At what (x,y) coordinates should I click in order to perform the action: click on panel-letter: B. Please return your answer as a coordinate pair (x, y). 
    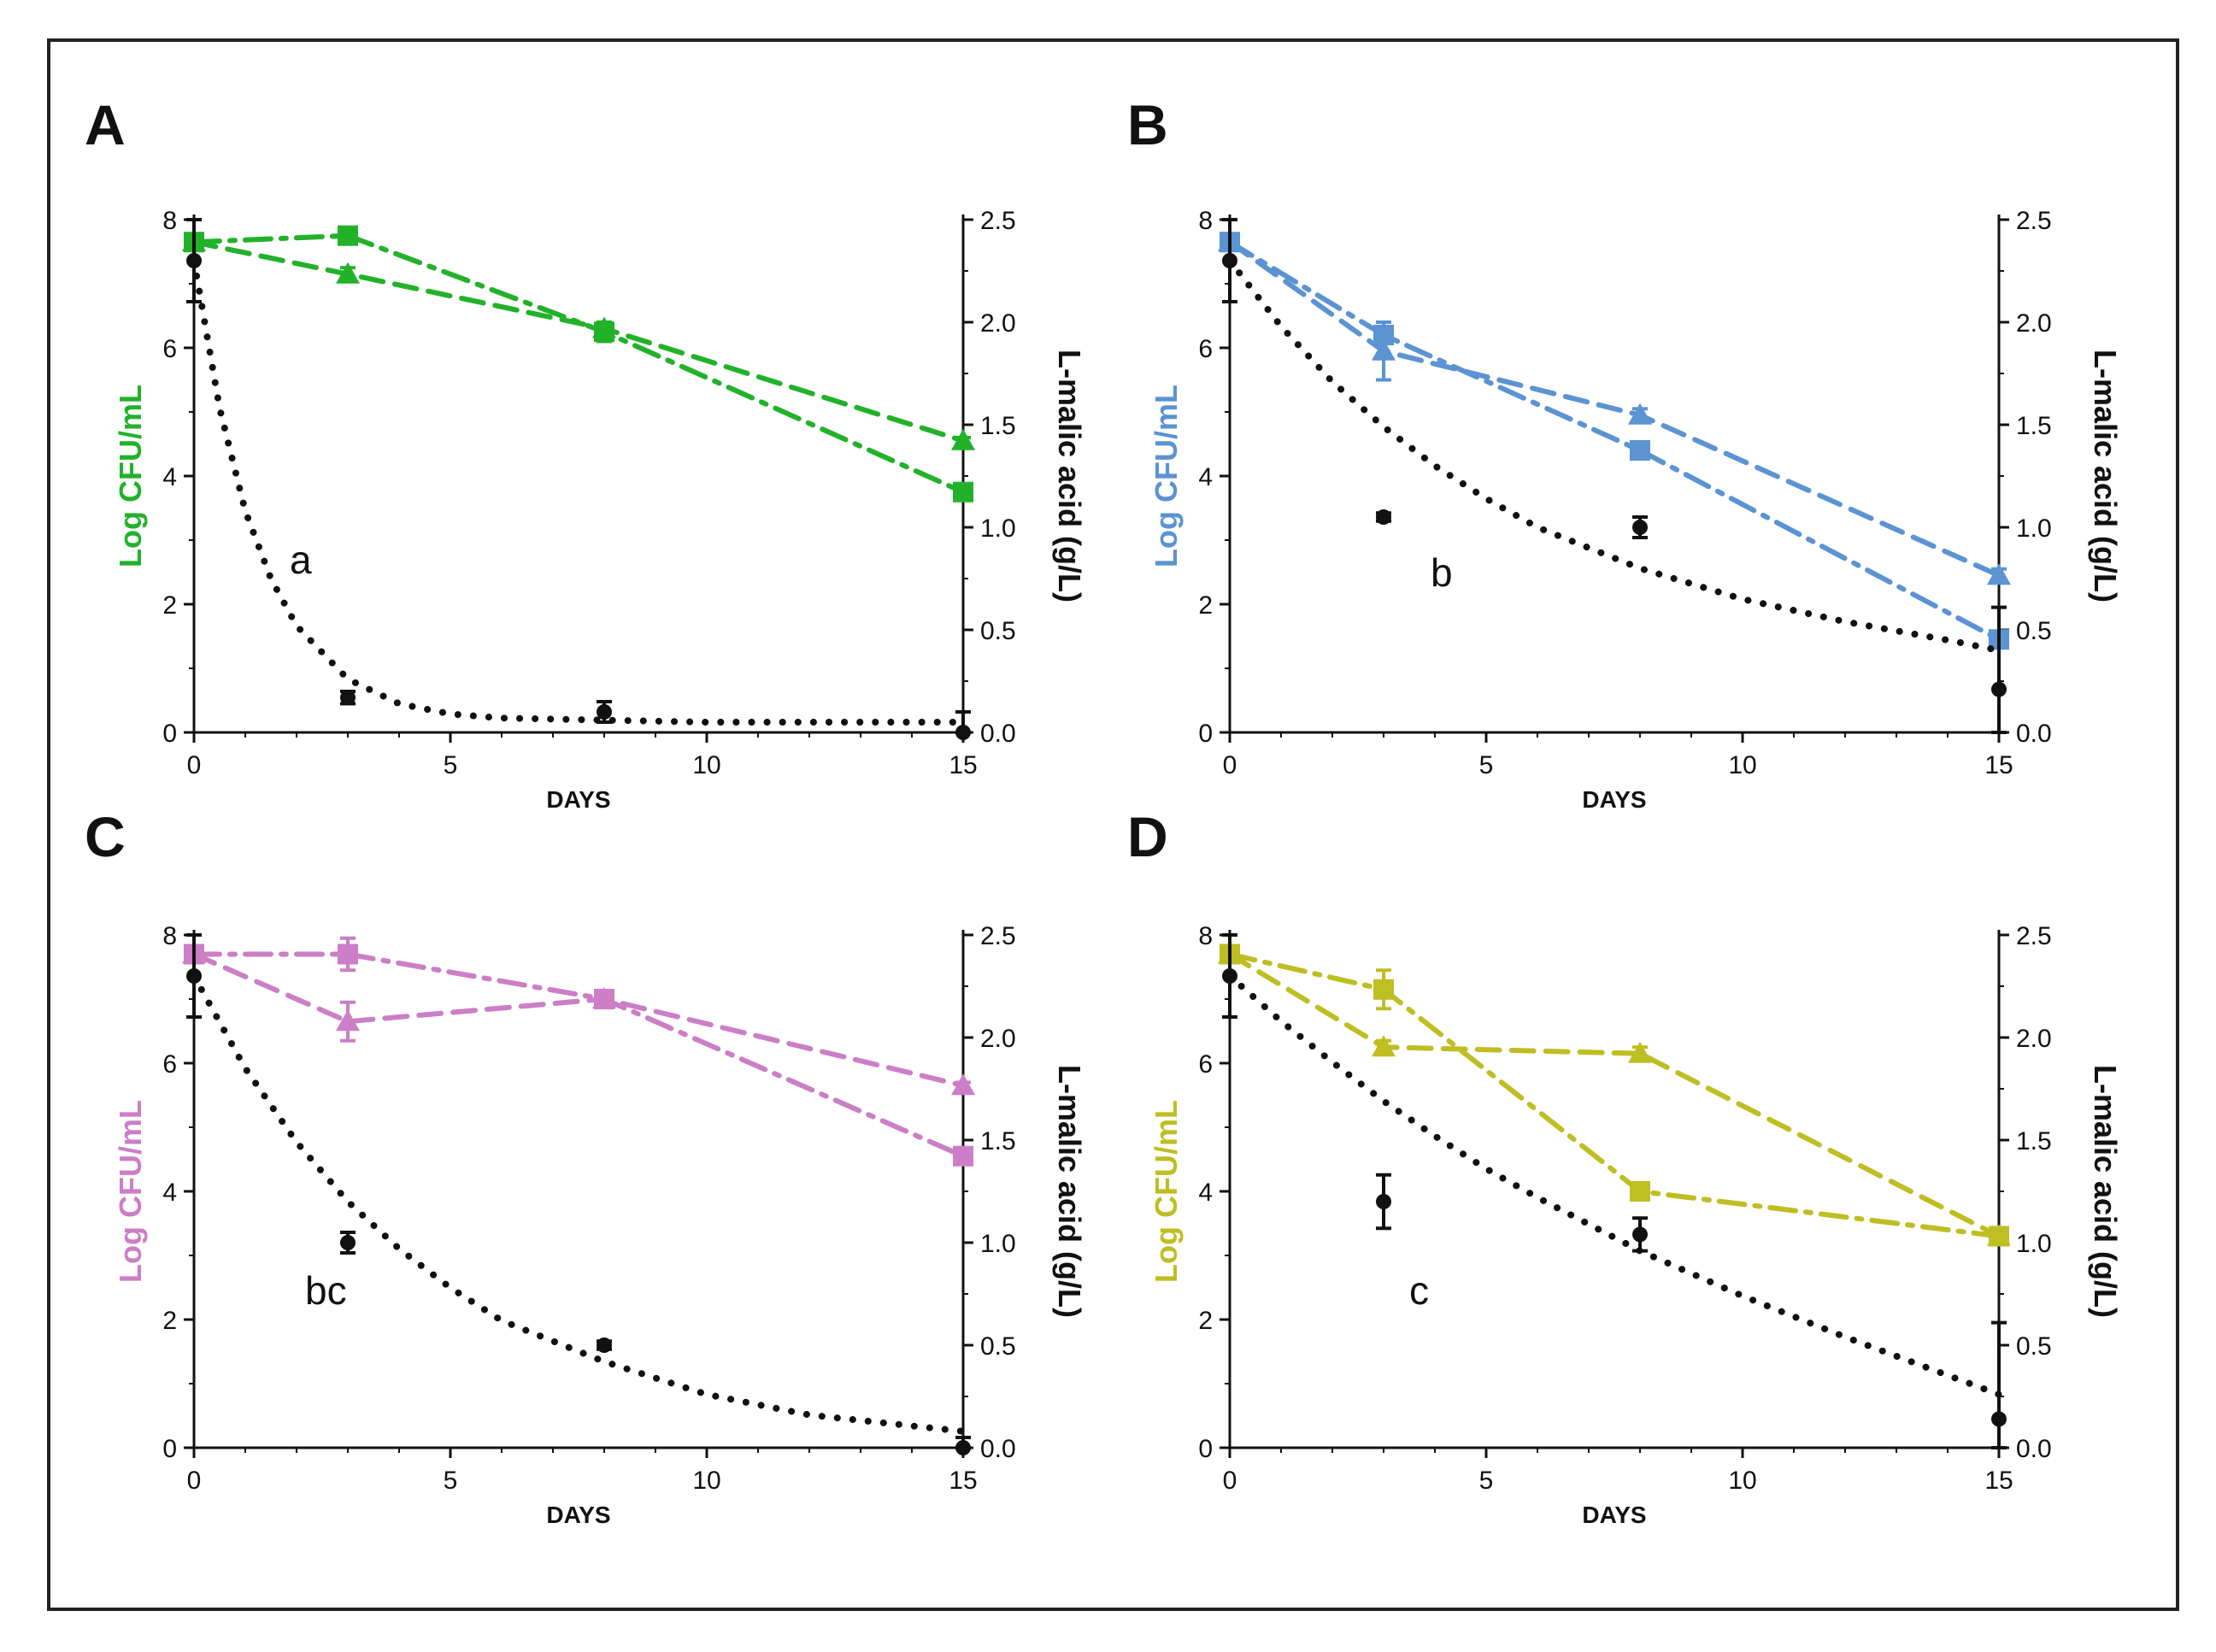
    Looking at the image, I should click on (1147, 124).